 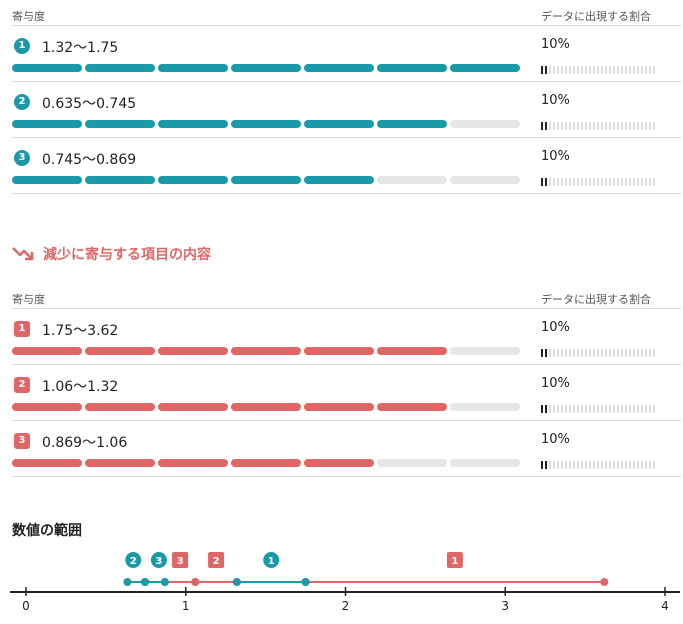 I want to click on range-label: 1.32〜1.75, so click(x=80, y=48).